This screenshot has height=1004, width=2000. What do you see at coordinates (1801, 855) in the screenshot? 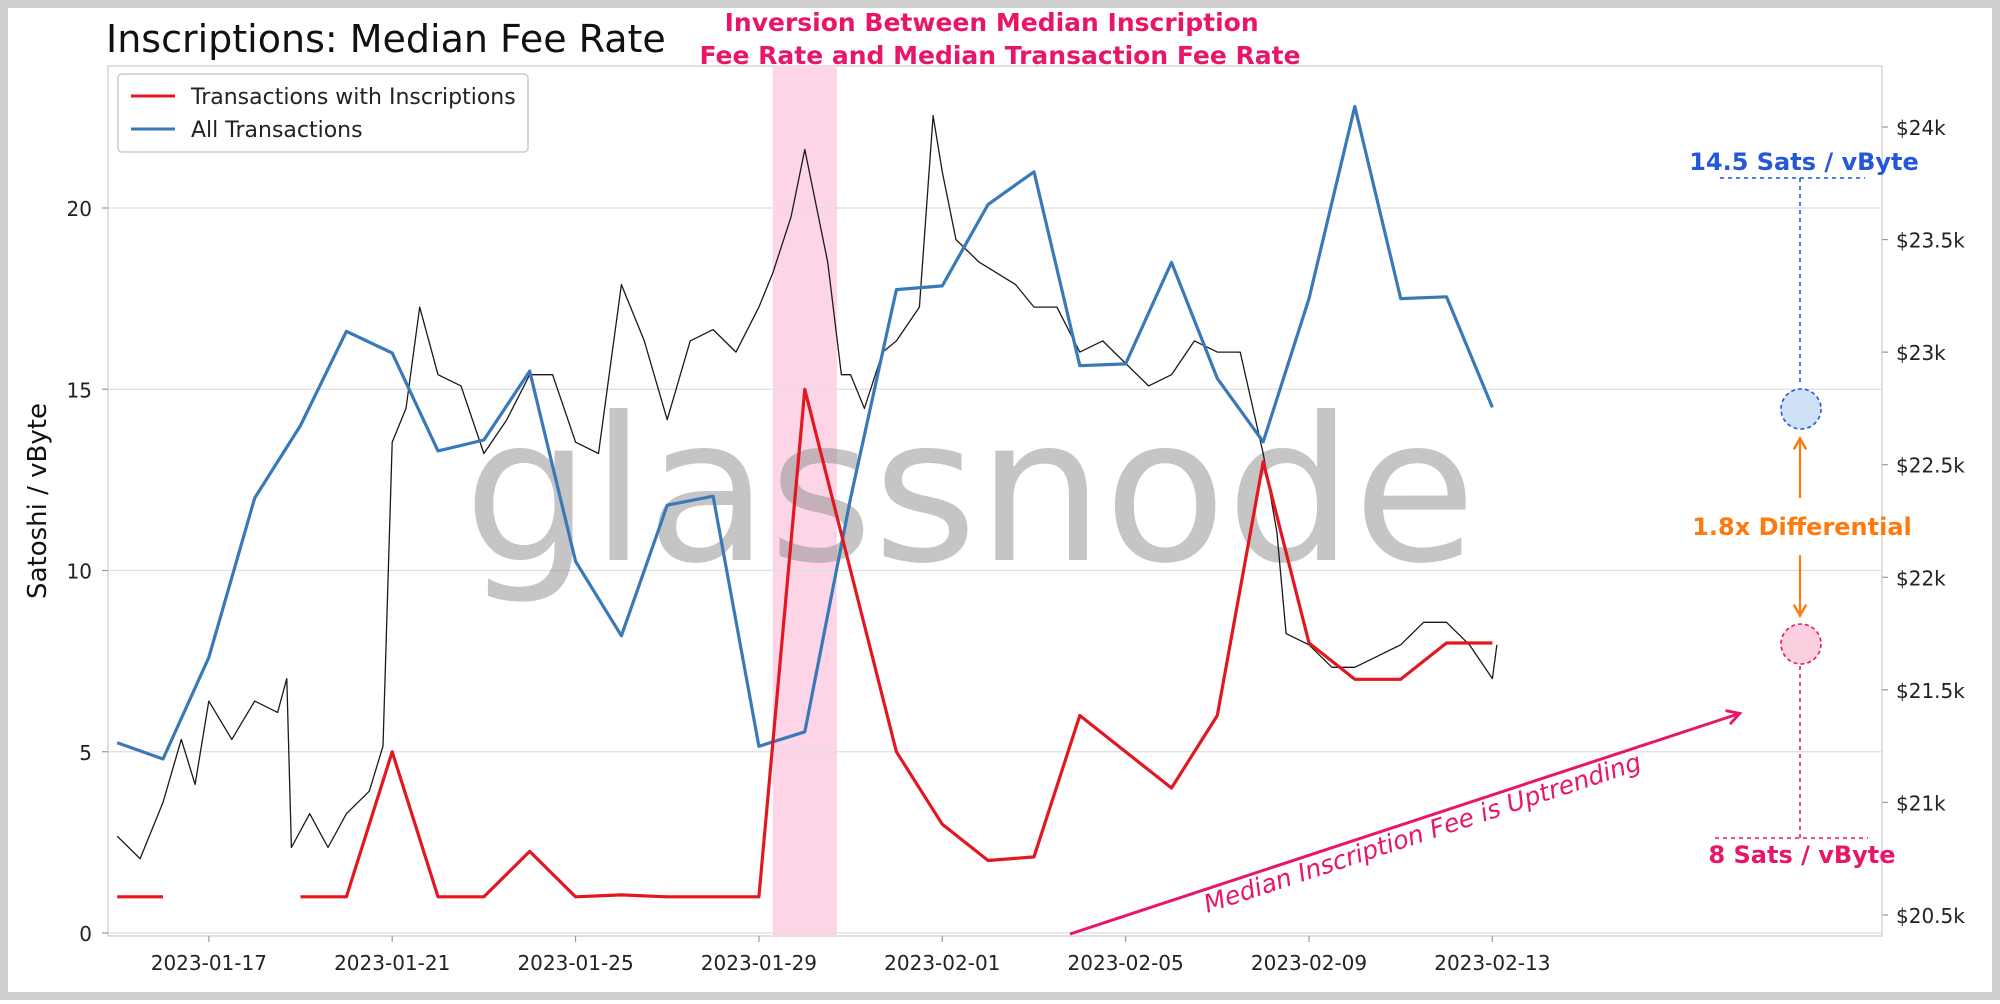
I see `red-value-label: 8 Sats / vByte` at bounding box center [1801, 855].